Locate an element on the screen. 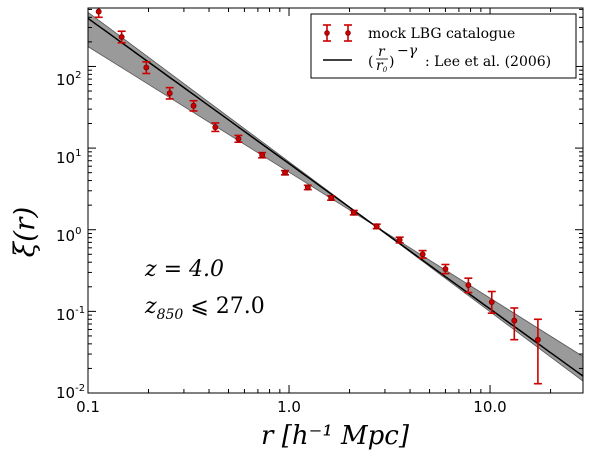  y-tick-label: 10⁰ is located at coordinates (68, 235).